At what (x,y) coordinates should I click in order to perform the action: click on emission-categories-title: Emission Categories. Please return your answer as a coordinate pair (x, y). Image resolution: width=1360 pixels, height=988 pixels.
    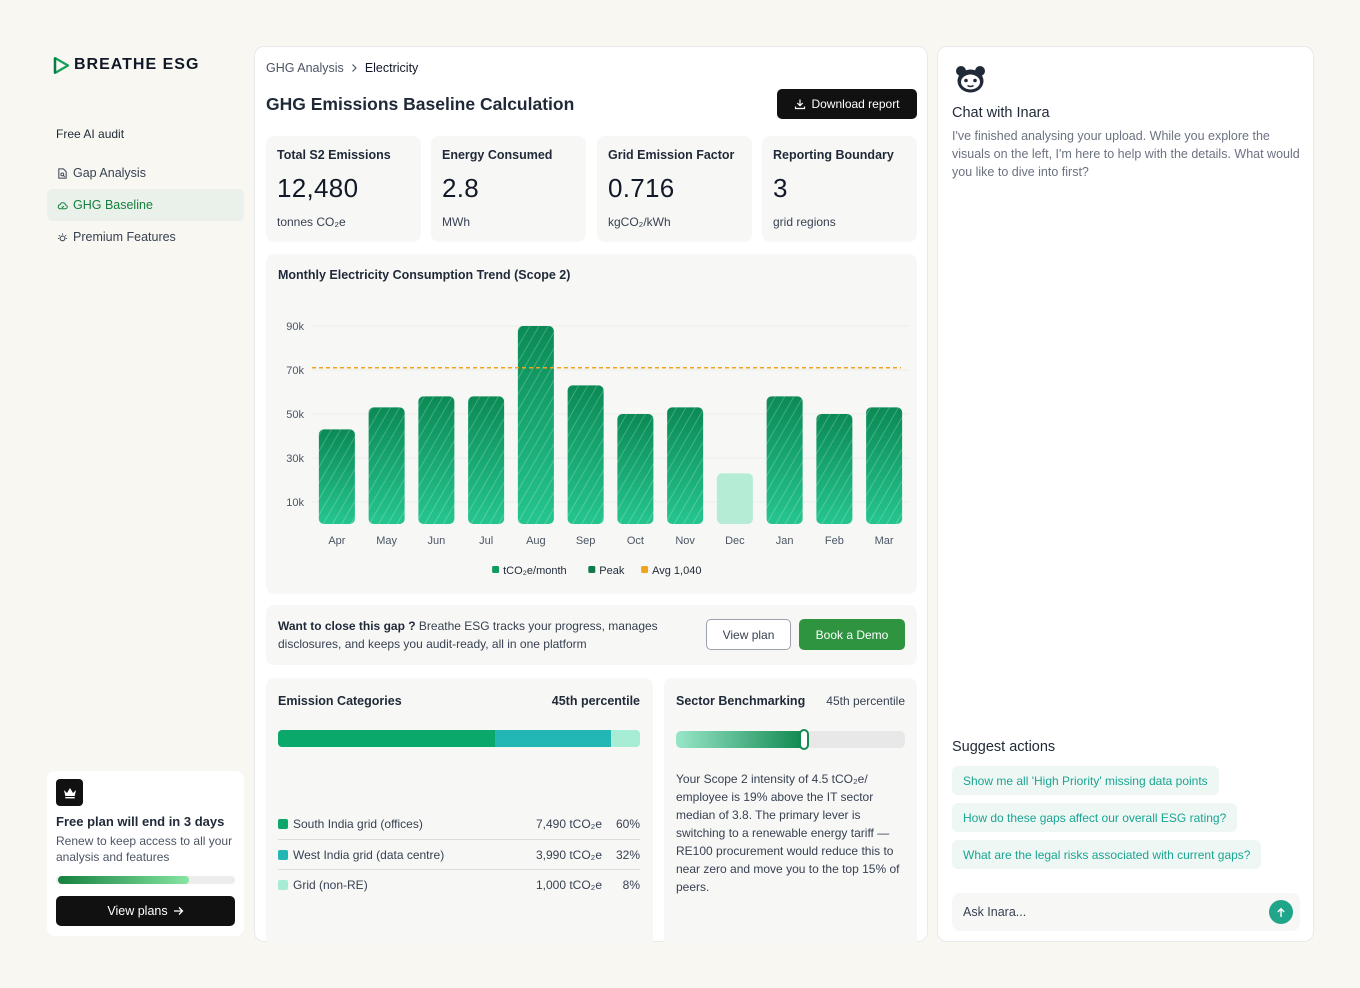
    Looking at the image, I should click on (340, 701).